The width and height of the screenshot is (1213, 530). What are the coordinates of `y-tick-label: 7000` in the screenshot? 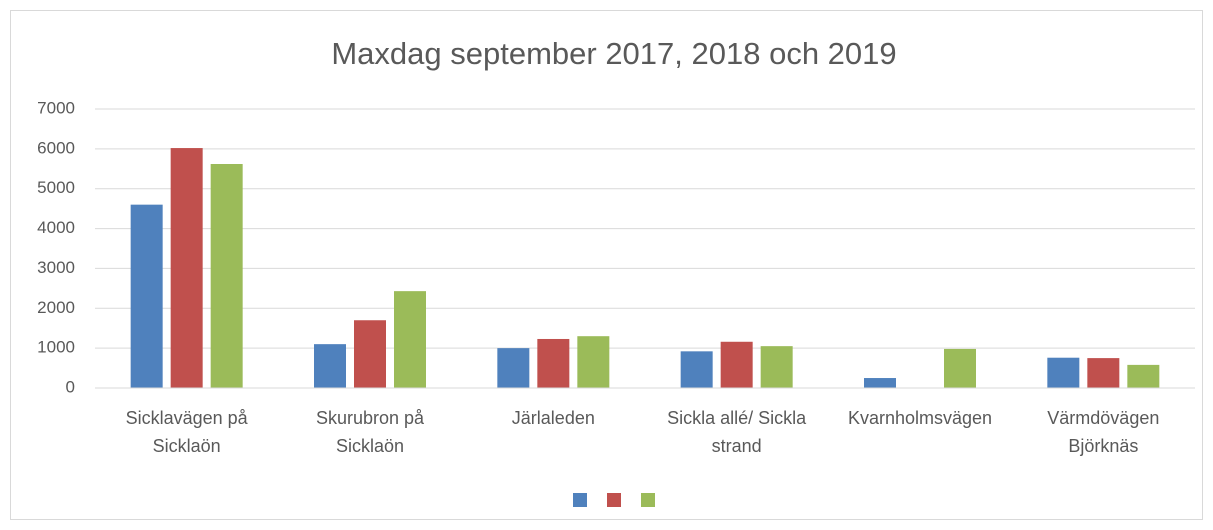 It's located at (56, 107).